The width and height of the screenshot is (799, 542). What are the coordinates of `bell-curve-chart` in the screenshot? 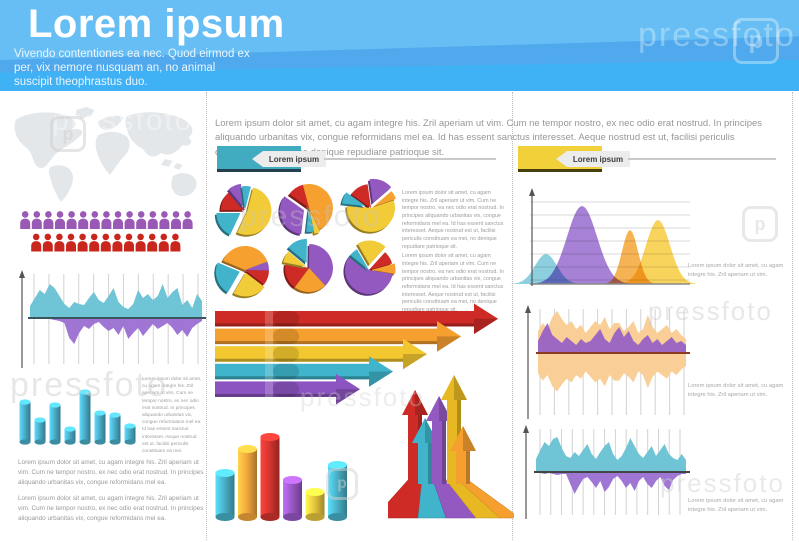 It's located at (604, 240).